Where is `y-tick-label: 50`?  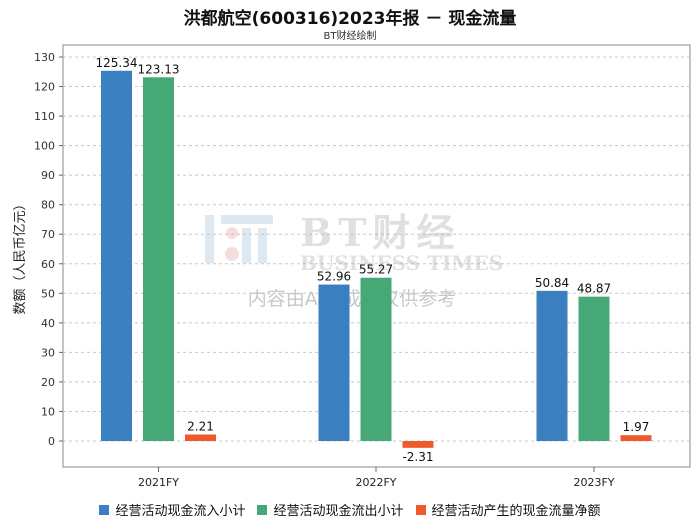 y-tick-label: 50 is located at coordinates (48, 293).